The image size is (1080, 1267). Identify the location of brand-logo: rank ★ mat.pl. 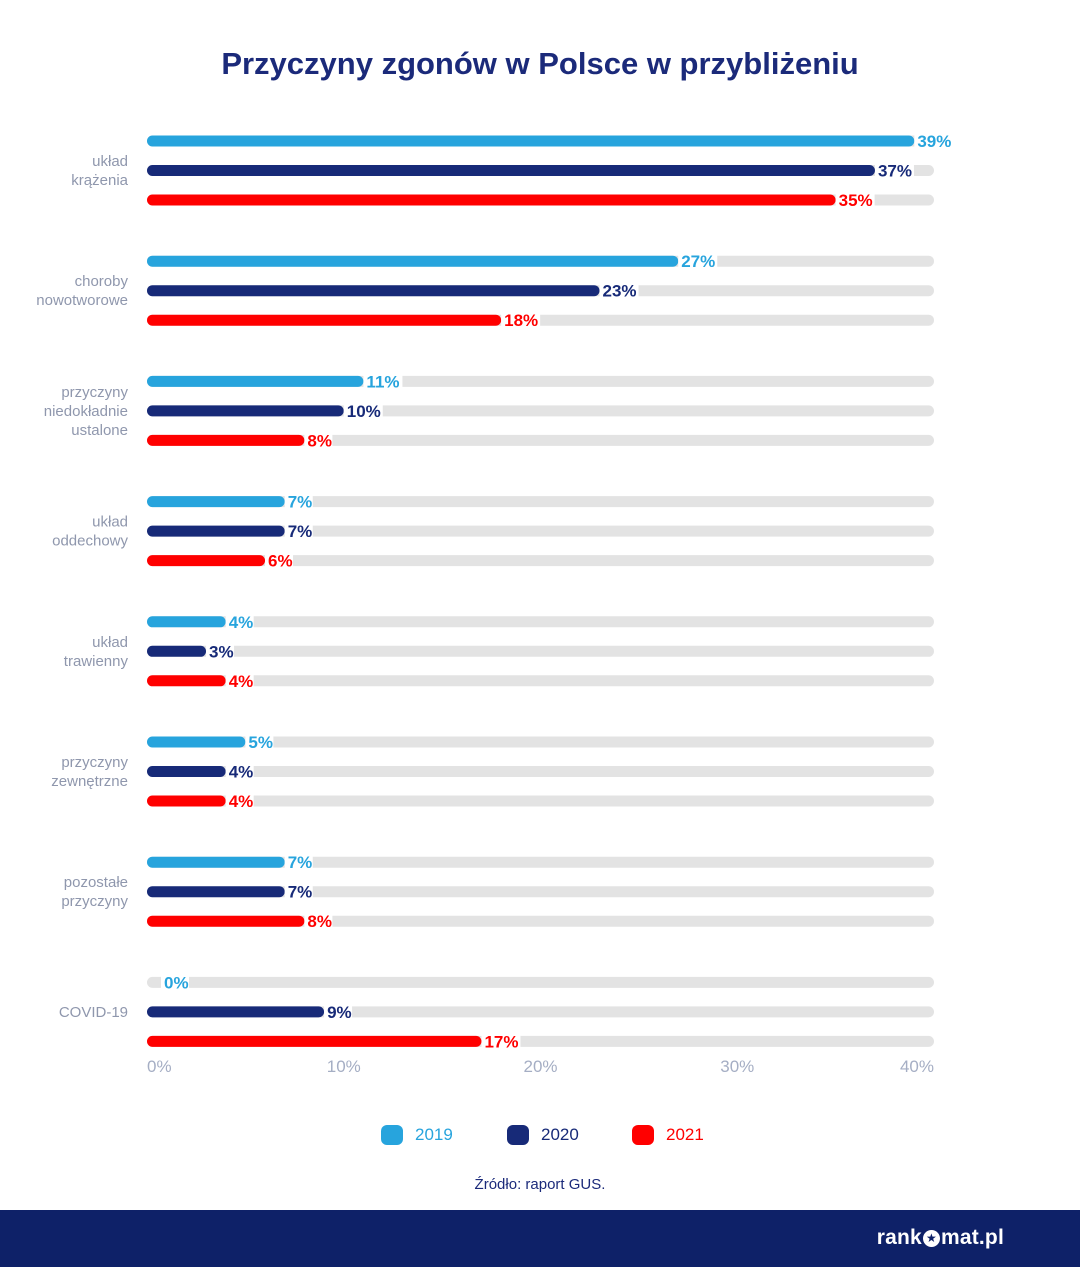
(940, 1238).